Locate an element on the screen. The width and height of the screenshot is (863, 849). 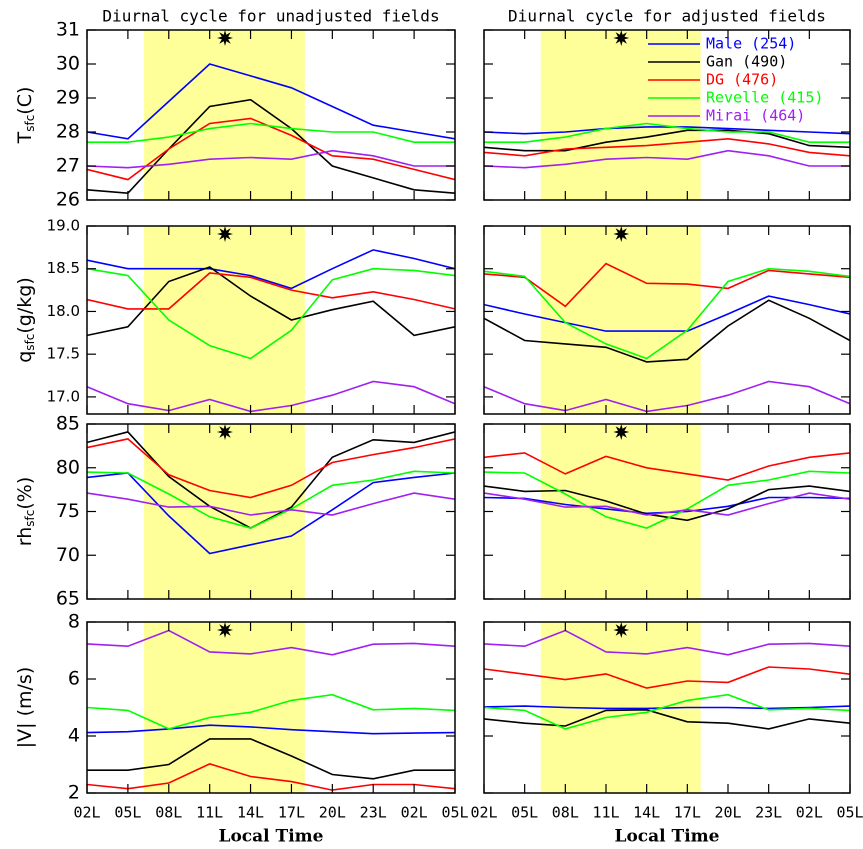
y-axis-label-unit: (%) is located at coordinates (25, 493).